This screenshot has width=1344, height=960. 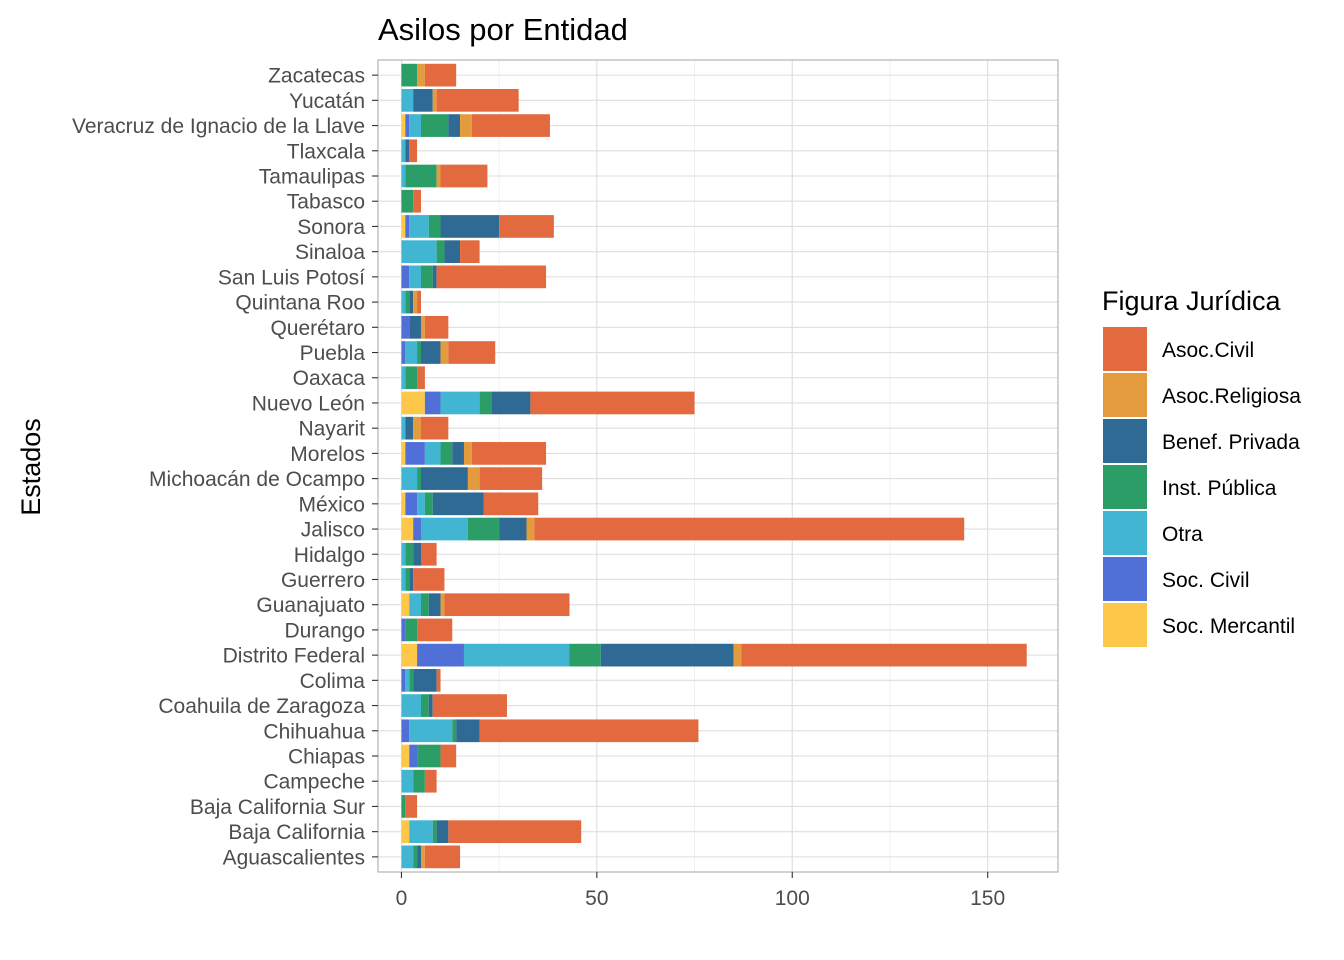 I want to click on chart-title: Asilos por Entidad, so click(x=503, y=29).